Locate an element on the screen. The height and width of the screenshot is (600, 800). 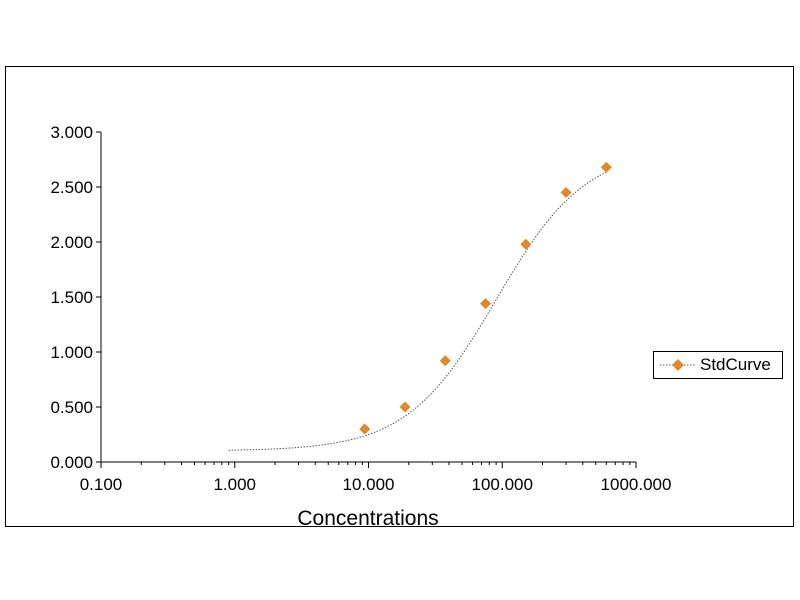
x-tick-label: 10.000 is located at coordinates (369, 484).